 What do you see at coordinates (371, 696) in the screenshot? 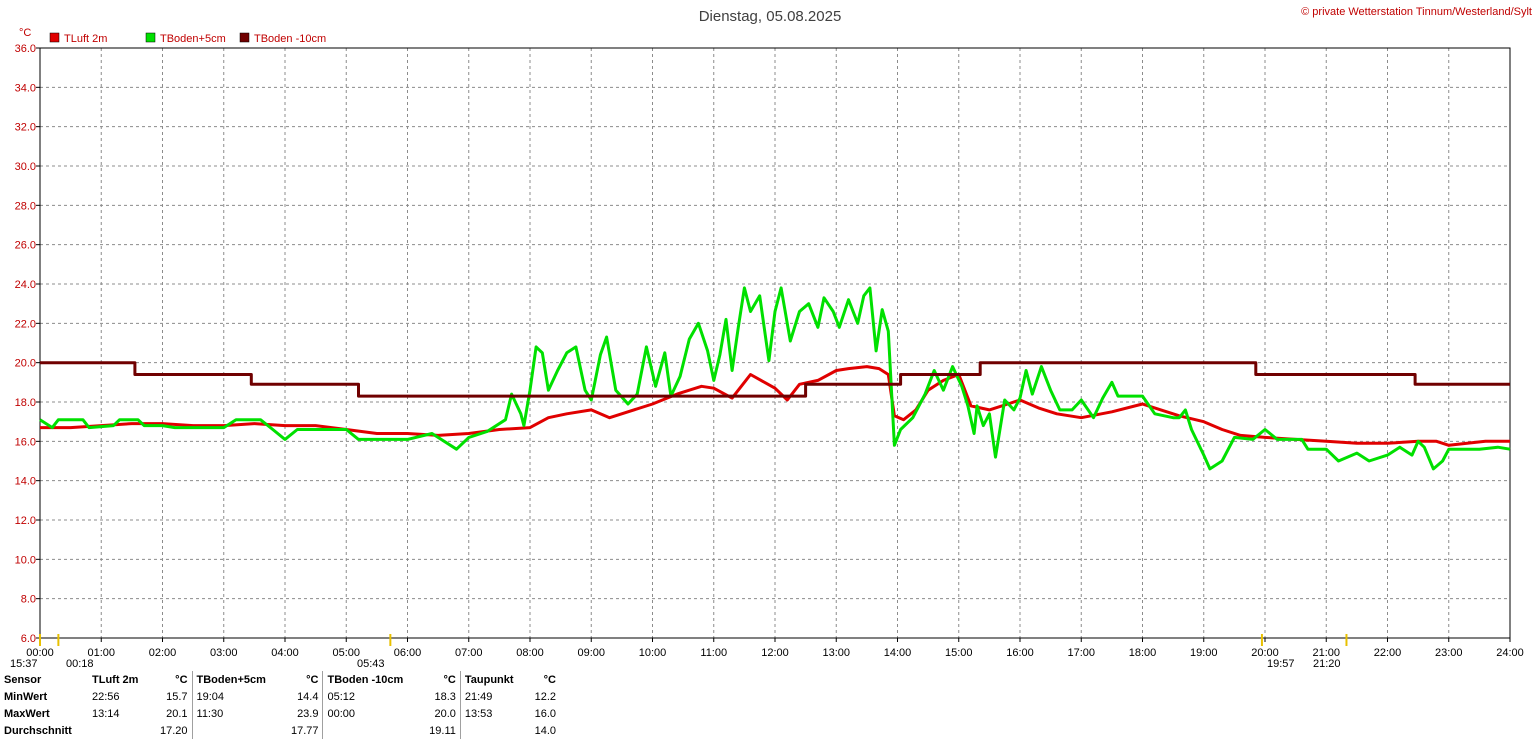
I see `stats-cell-time: 05:12` at bounding box center [371, 696].